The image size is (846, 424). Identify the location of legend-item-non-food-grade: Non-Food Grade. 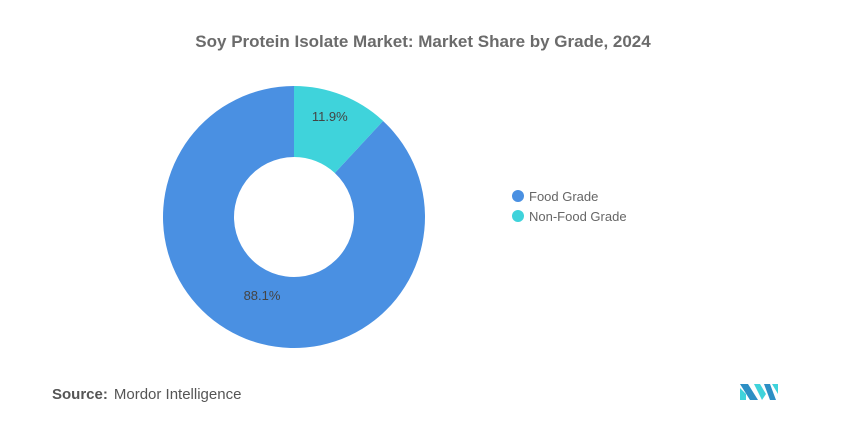
(569, 216).